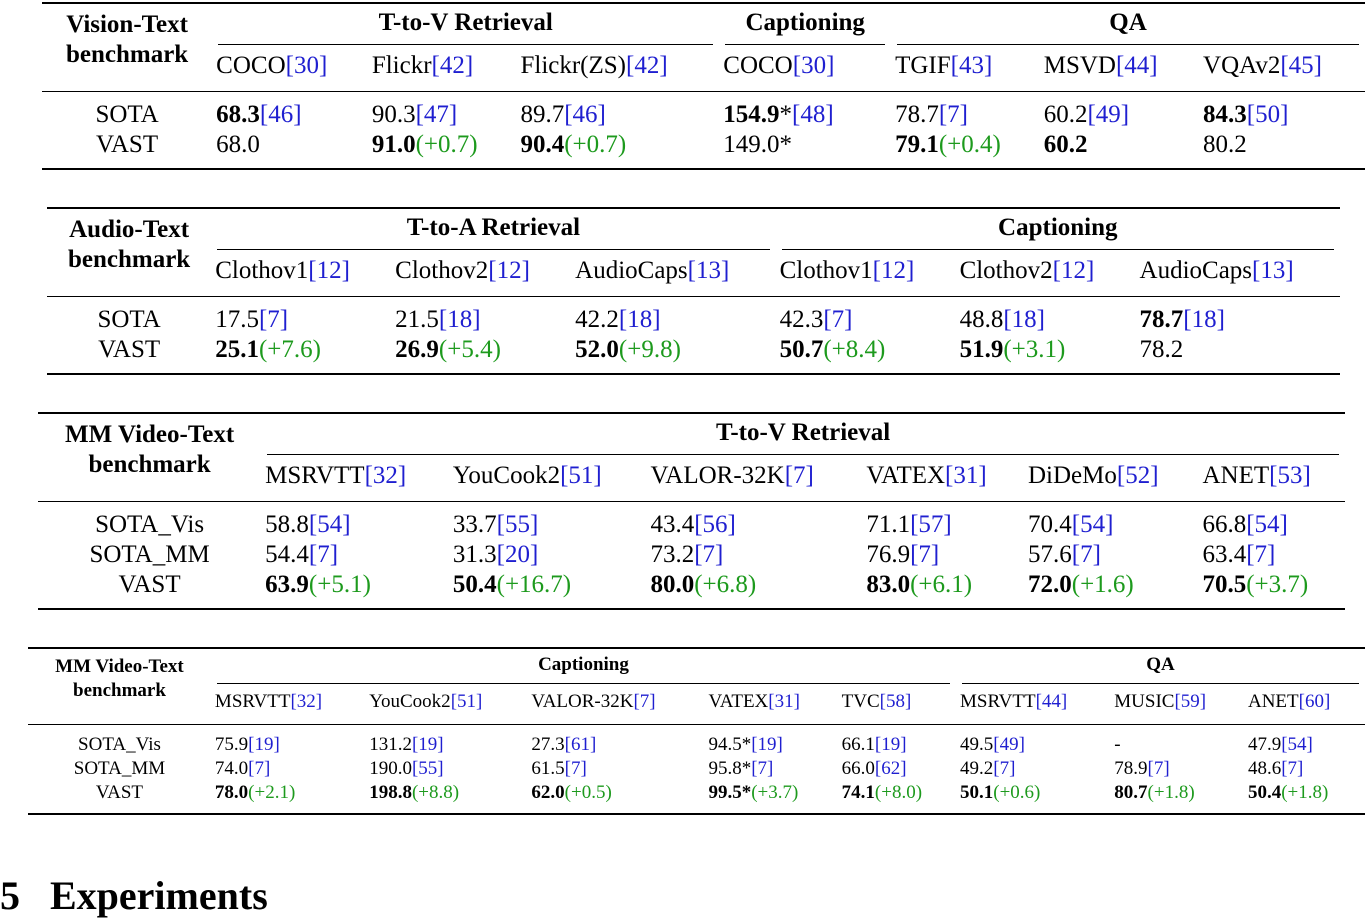  What do you see at coordinates (435, 792) in the screenshot?
I see `gain: (+8.8)` at bounding box center [435, 792].